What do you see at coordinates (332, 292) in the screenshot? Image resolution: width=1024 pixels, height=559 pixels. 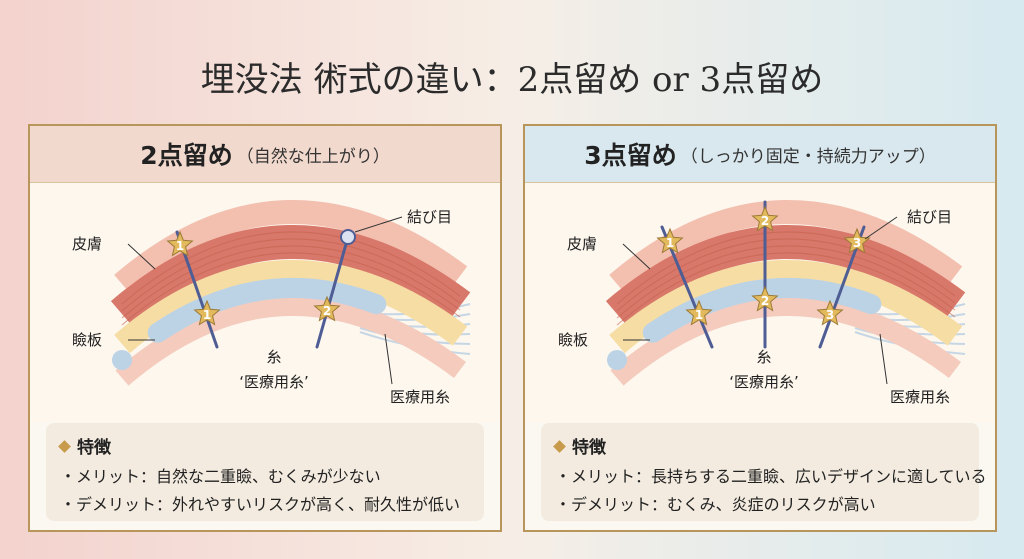 I see `thread` at bounding box center [332, 292].